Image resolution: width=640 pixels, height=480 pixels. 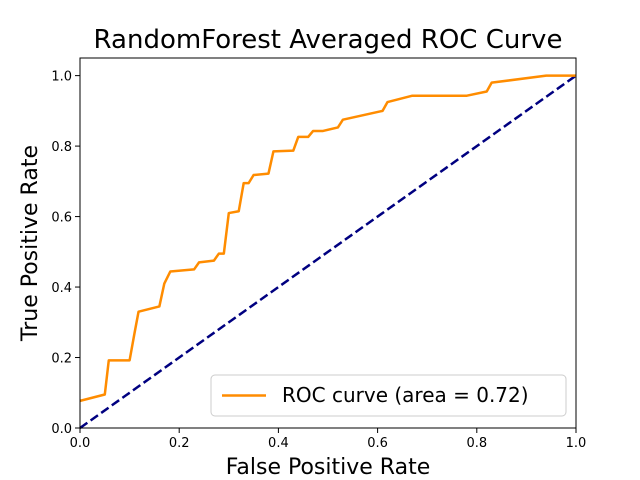 What do you see at coordinates (61, 77) in the screenshot?
I see `y-tick-label: 1.0` at bounding box center [61, 77].